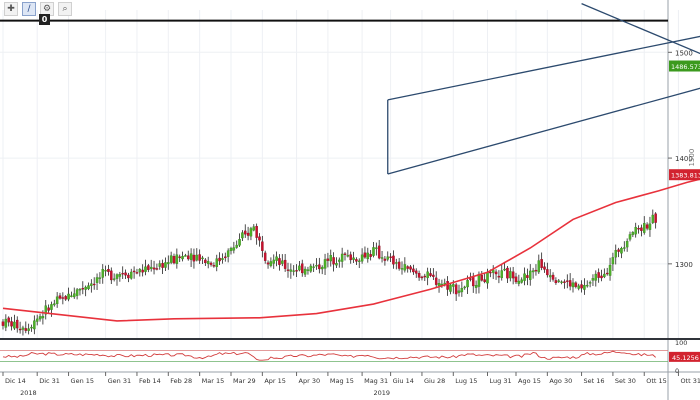 This screenshot has width=700, height=400. I want to click on zoom-magnifier-icon: ⌕, so click(65, 9).